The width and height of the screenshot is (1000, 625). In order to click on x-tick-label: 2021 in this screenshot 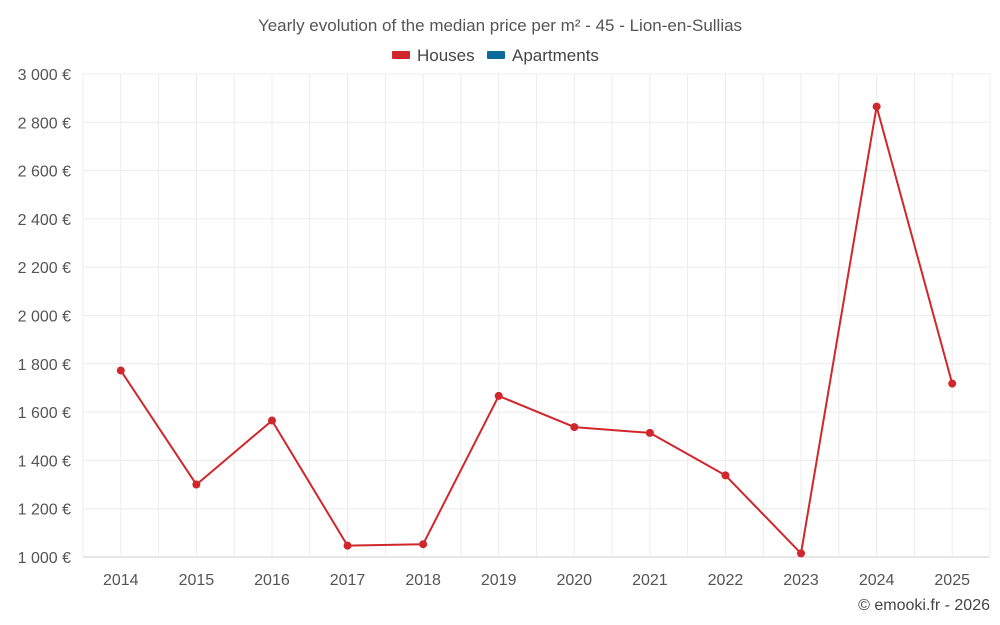, I will do `click(650, 580)`.